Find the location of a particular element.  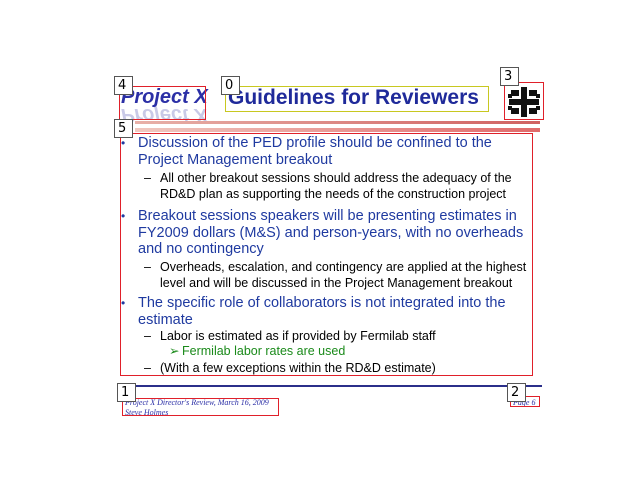

page-number: Page 6 is located at coordinates (524, 402).